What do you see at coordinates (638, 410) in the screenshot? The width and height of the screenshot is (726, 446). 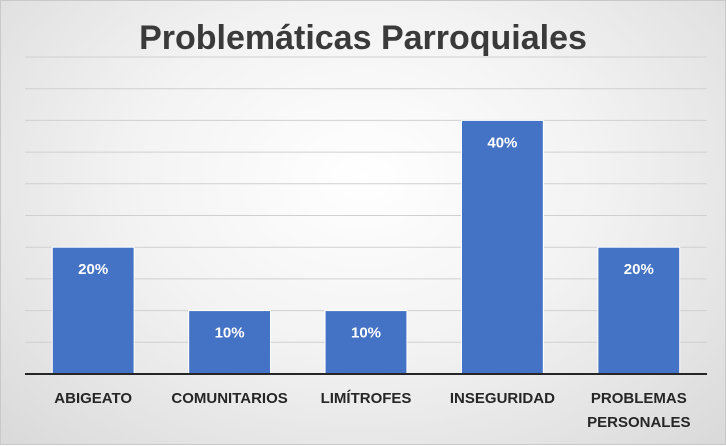 I see `tick-label: PROBLEMAS PERSONALES` at bounding box center [638, 410].